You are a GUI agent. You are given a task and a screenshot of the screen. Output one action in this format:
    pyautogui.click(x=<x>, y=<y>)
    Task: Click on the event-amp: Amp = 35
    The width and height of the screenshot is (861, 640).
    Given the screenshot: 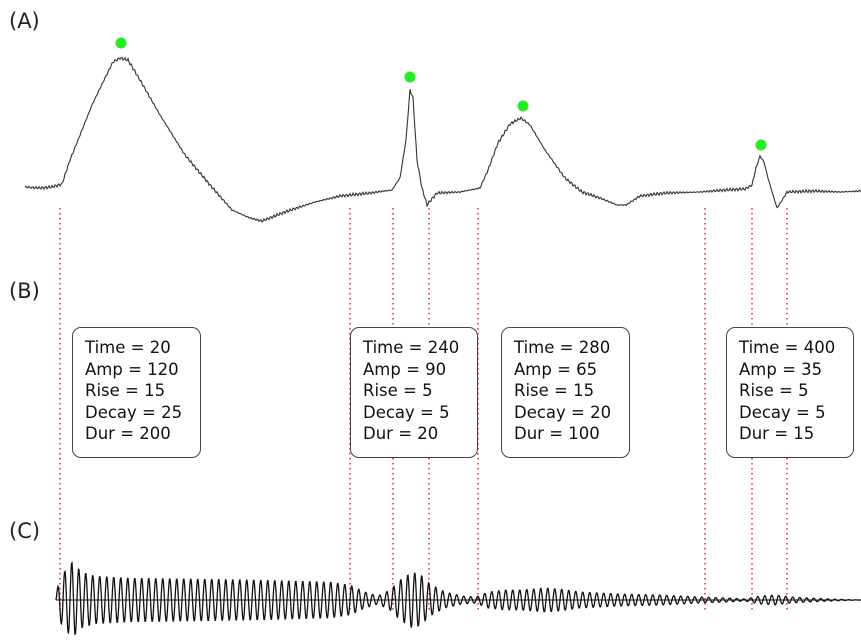 What is the action you would take?
    pyautogui.click(x=781, y=369)
    